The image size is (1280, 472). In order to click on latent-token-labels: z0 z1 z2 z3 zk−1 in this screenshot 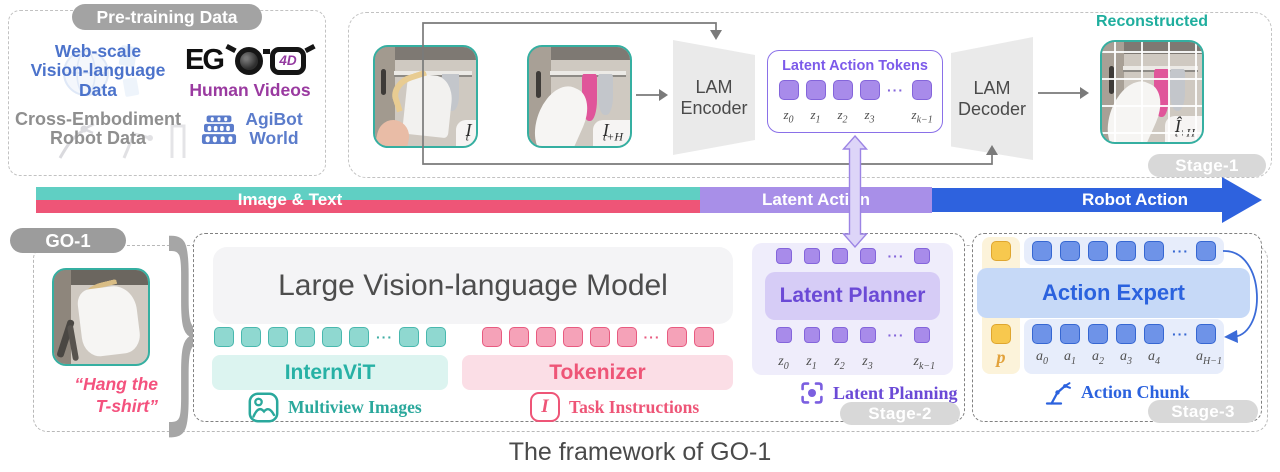, I will do `click(855, 117)`.